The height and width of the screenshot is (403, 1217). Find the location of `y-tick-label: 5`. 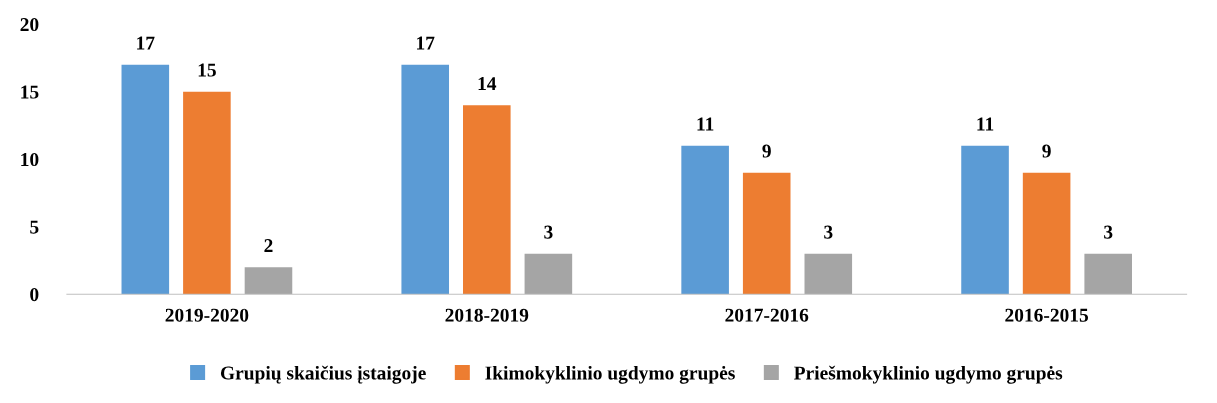

y-tick-label: 5 is located at coordinates (34, 227).